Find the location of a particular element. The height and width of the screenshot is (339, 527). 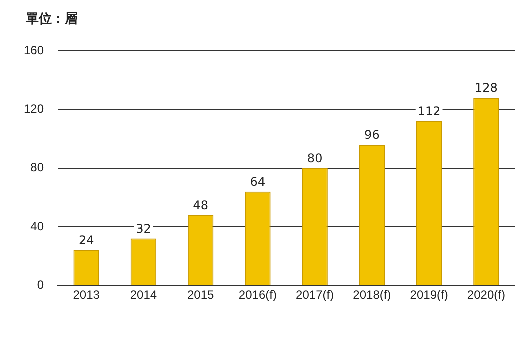

y-tick-label: 80 is located at coordinates (37, 167).